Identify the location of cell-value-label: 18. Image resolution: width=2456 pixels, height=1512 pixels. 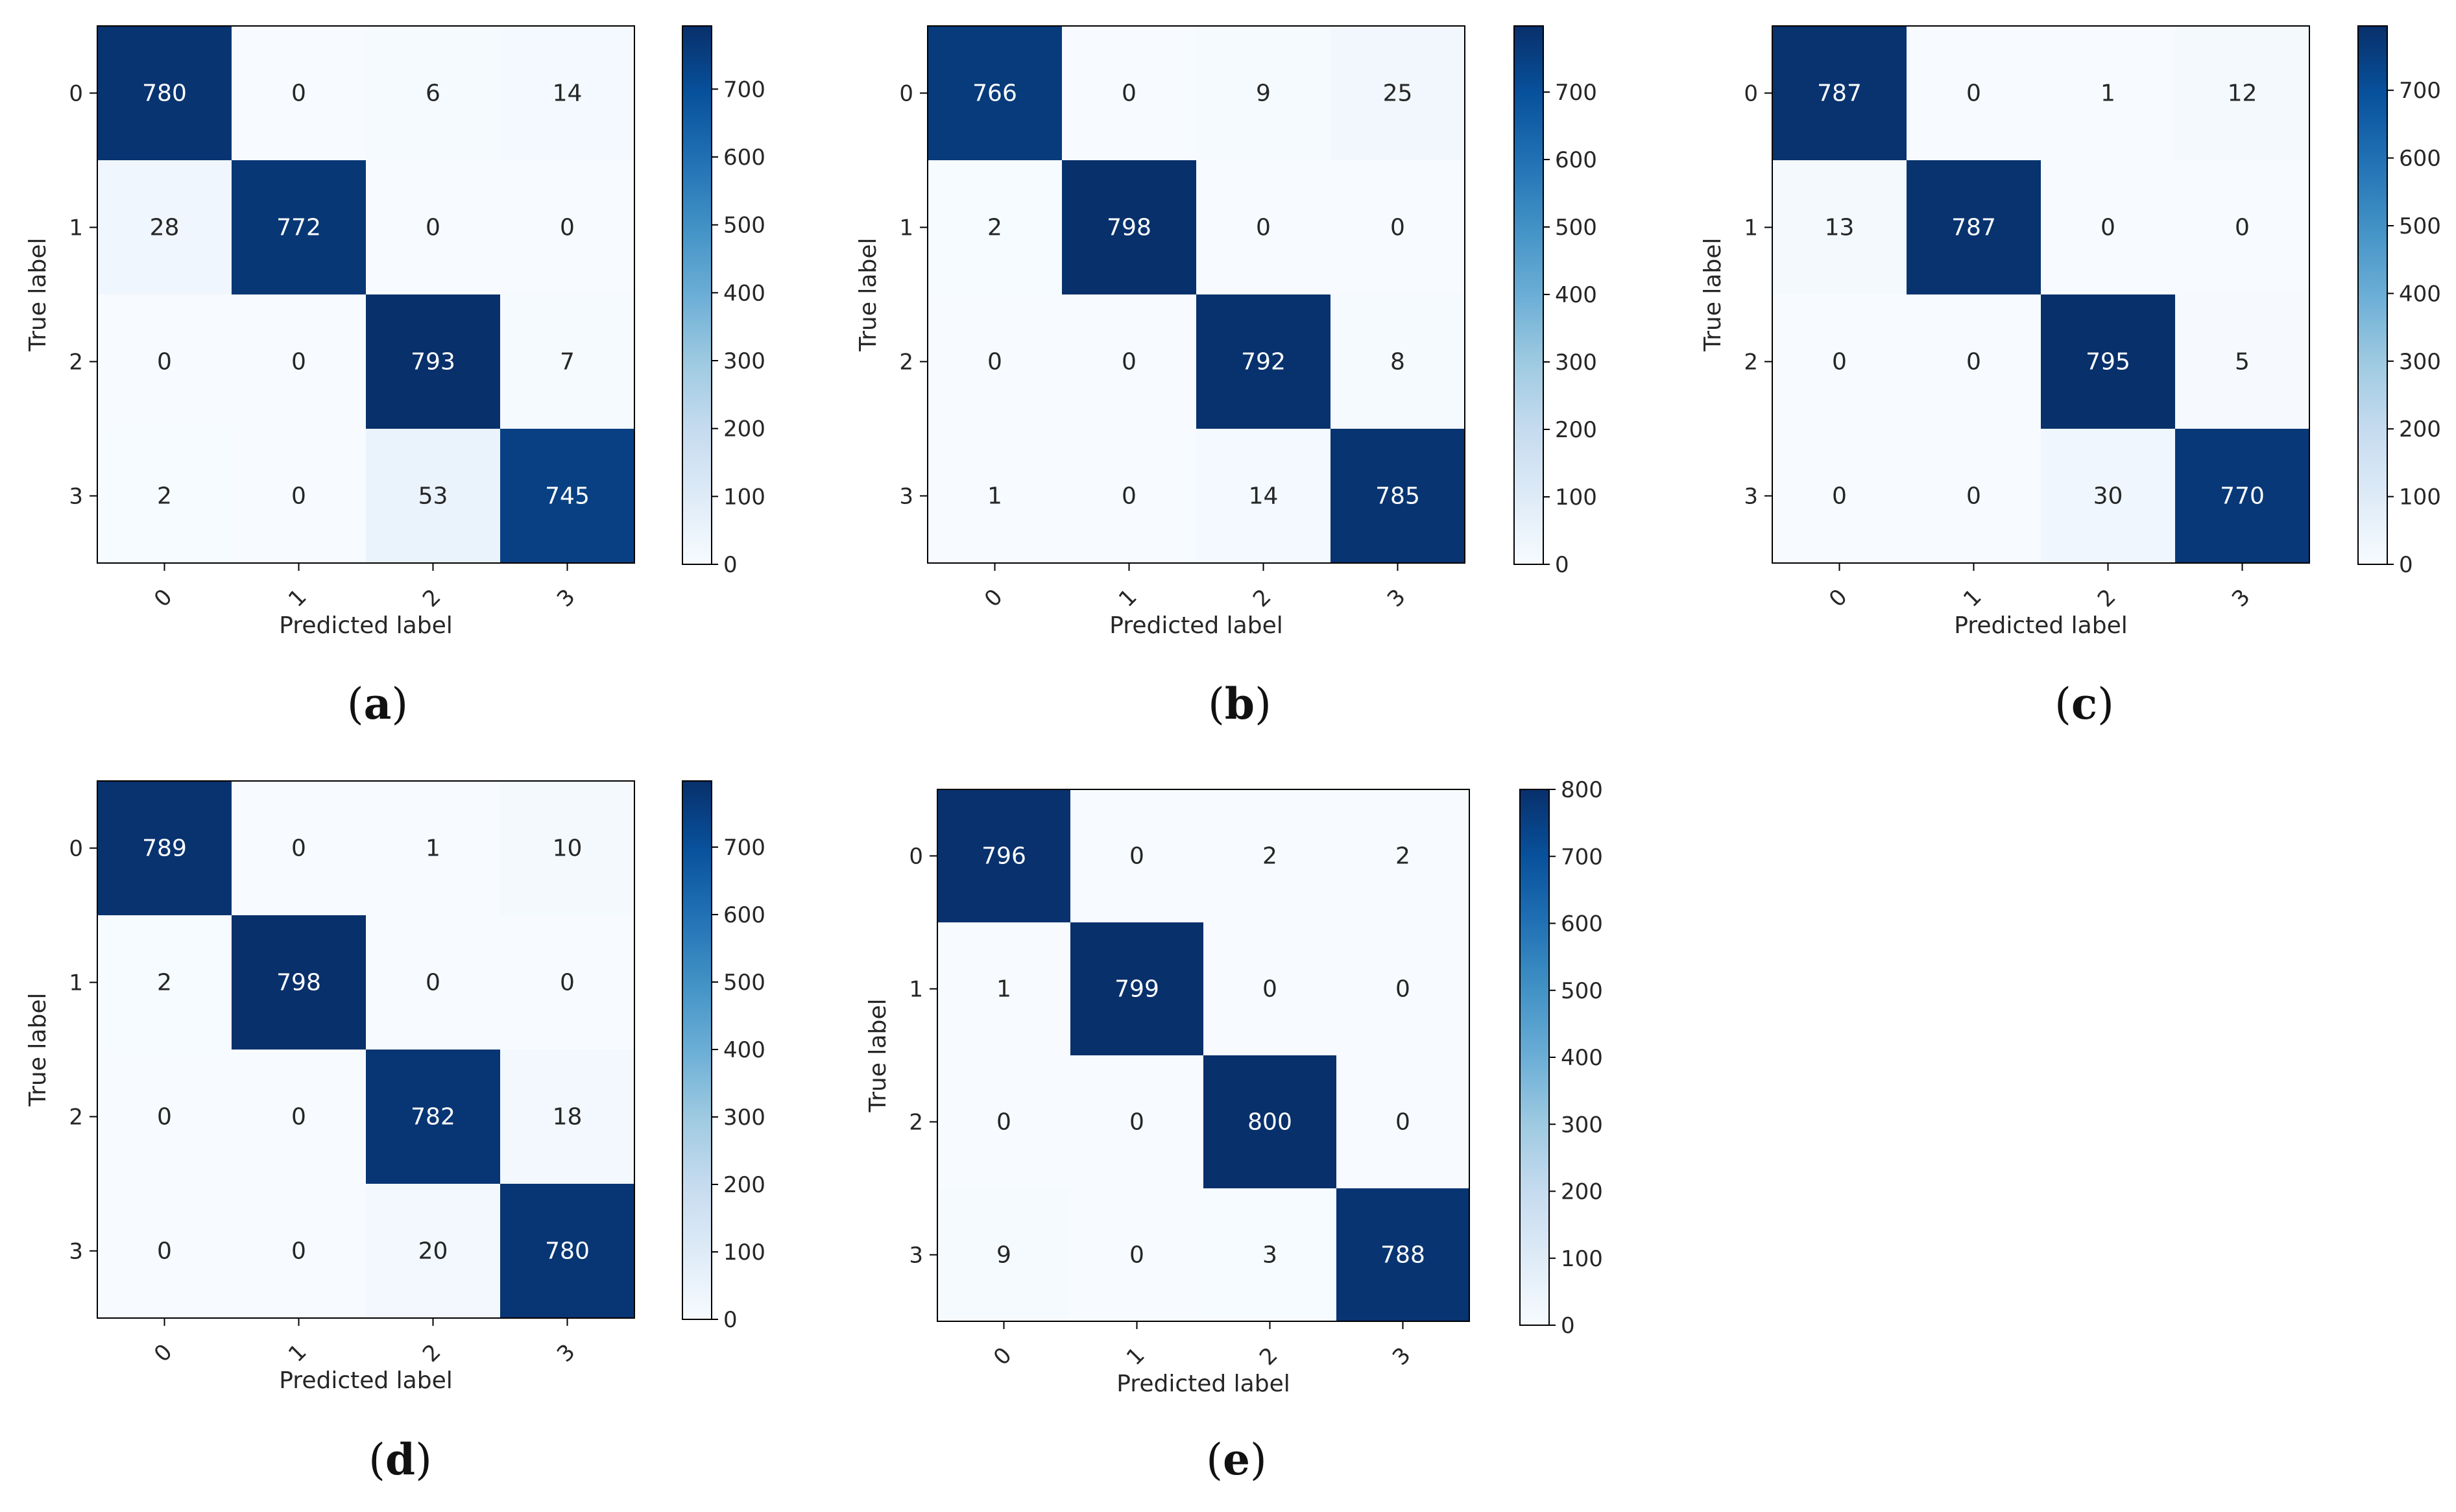
(568, 1117).